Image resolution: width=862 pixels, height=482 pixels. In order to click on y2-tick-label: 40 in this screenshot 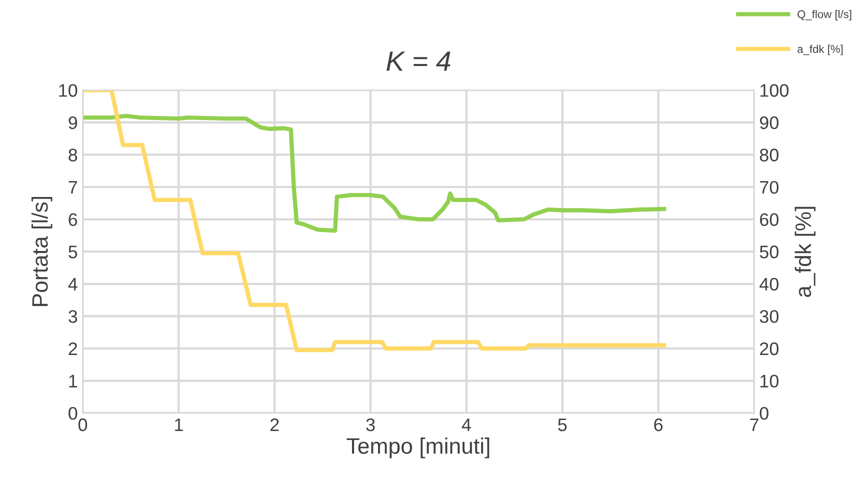, I will do `click(769, 284)`.